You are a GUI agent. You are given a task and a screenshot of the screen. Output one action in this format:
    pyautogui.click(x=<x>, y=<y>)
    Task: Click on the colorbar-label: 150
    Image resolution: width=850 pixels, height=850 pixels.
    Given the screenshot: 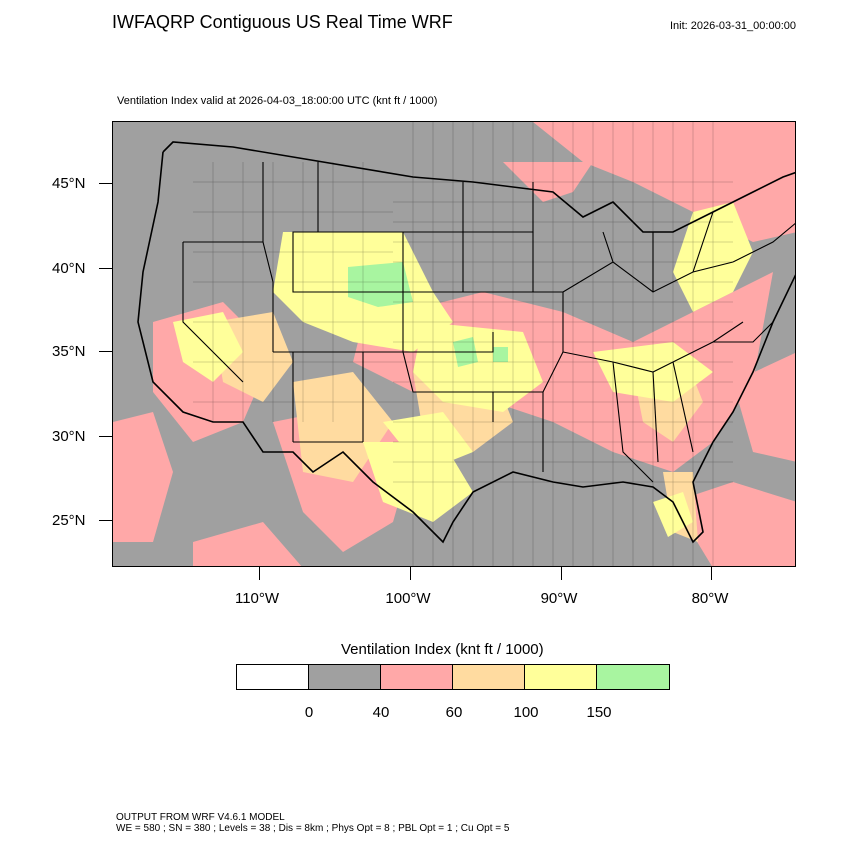 What is the action you would take?
    pyautogui.click(x=599, y=712)
    